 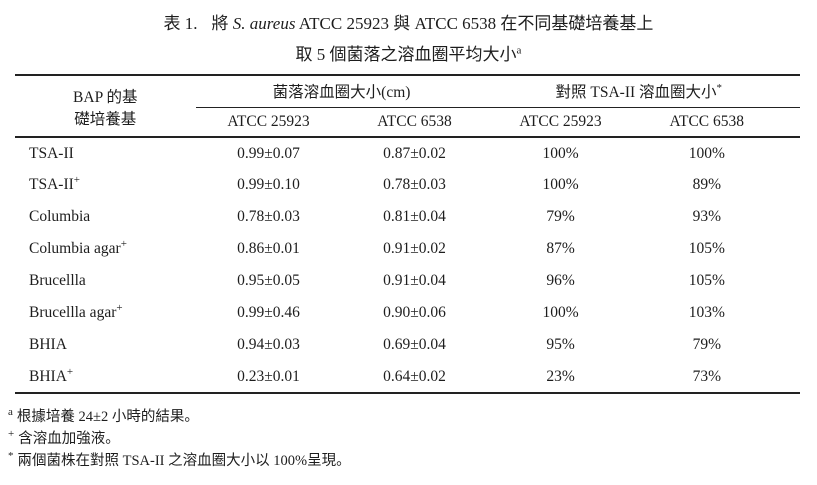 What do you see at coordinates (222, 23) in the screenshot?
I see `caption-text-pre: 將` at bounding box center [222, 23].